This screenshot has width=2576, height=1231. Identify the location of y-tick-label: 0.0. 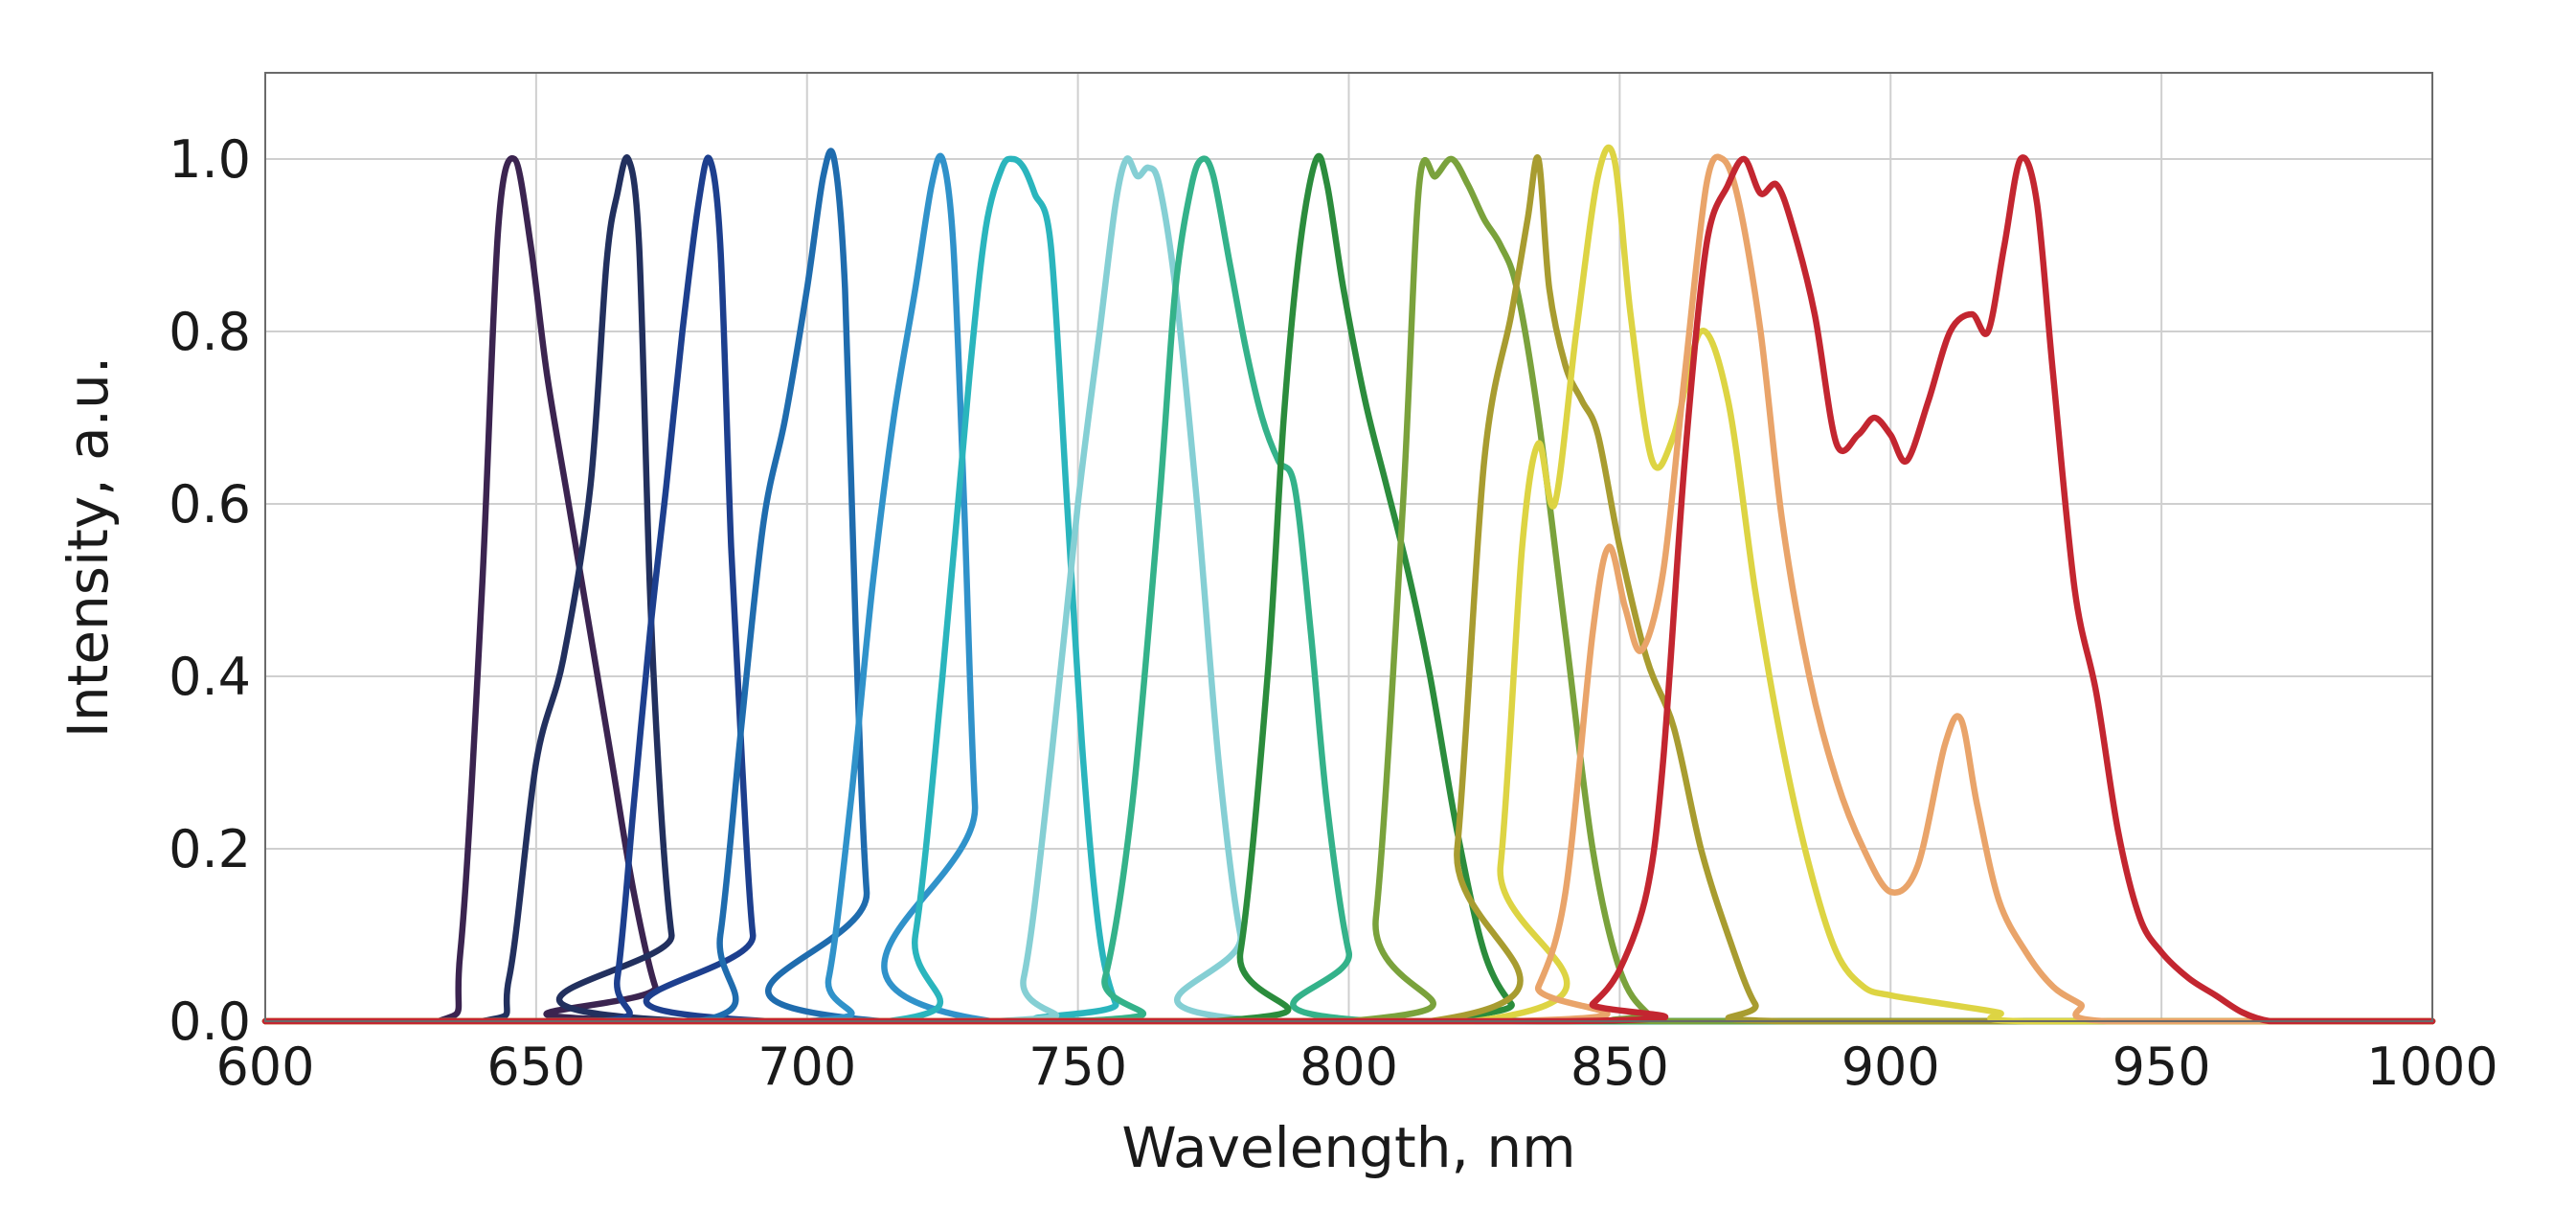
(210, 1022).